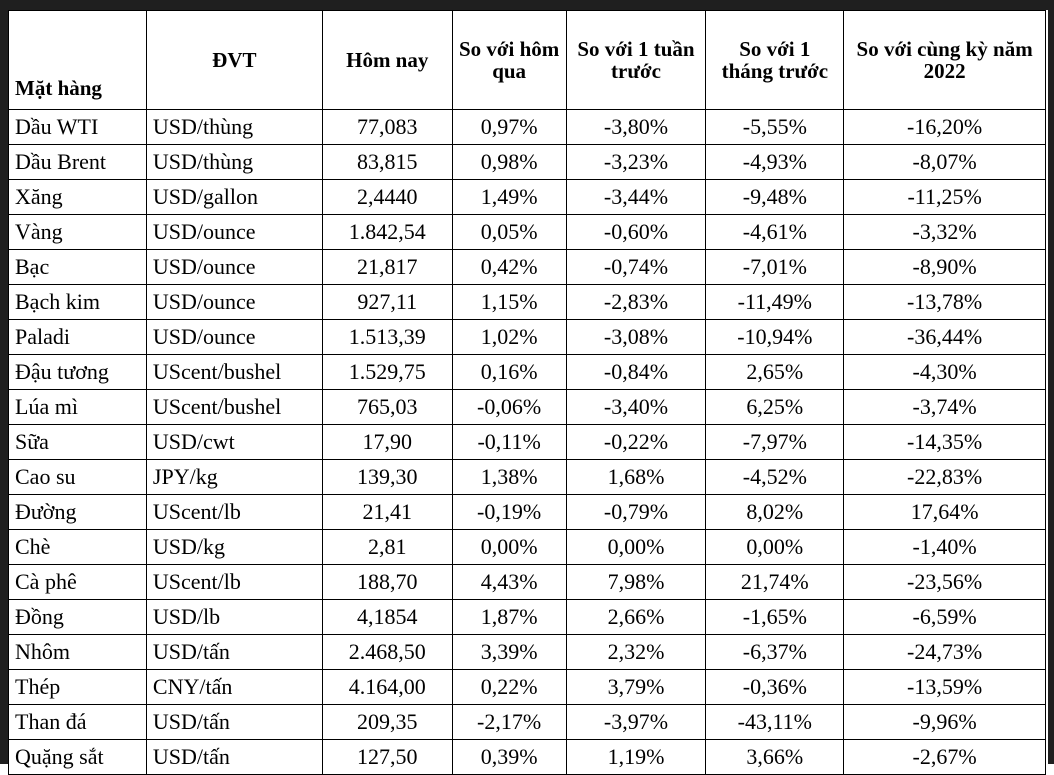  What do you see at coordinates (77, 512) in the screenshot?
I see `cell-item-name: Đường` at bounding box center [77, 512].